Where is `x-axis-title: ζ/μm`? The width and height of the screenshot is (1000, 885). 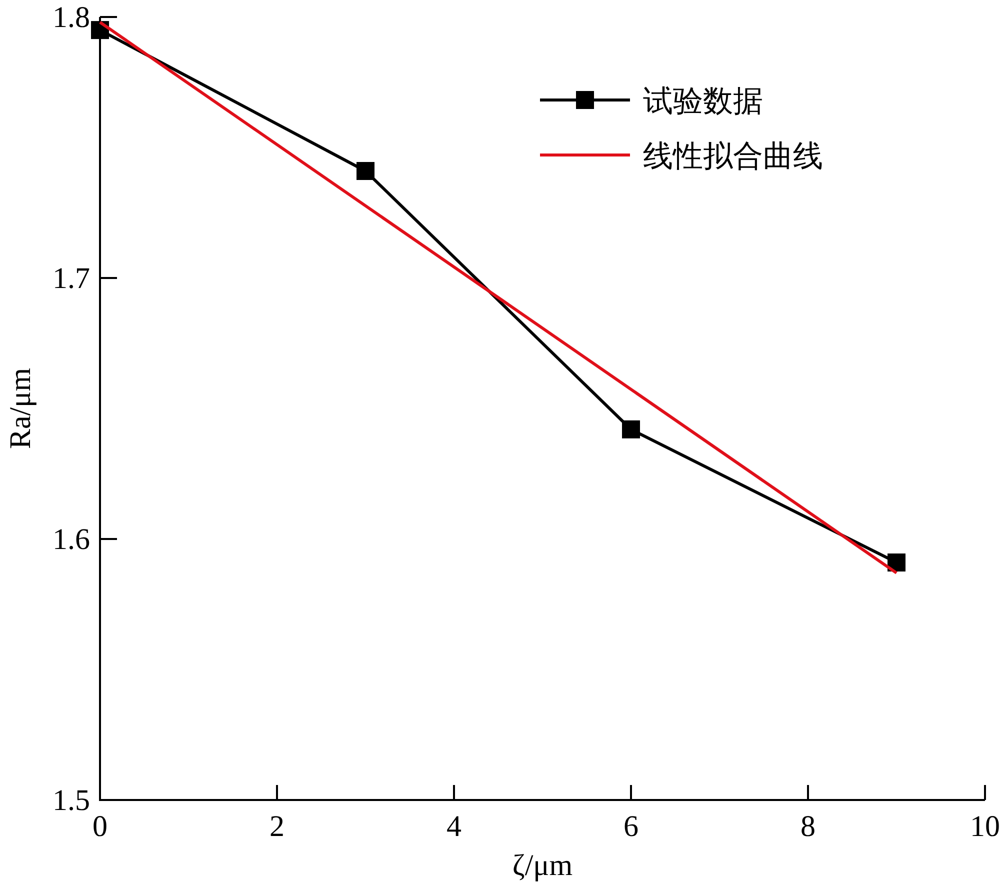
x-axis-title: ζ/μm is located at coordinates (542, 865).